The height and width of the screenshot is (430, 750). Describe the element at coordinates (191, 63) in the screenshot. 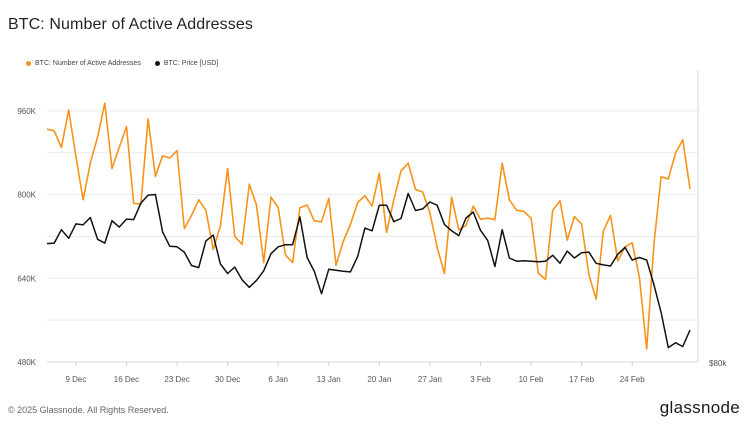

I see `legend-label-price: BTC: Price [USD]` at that location.